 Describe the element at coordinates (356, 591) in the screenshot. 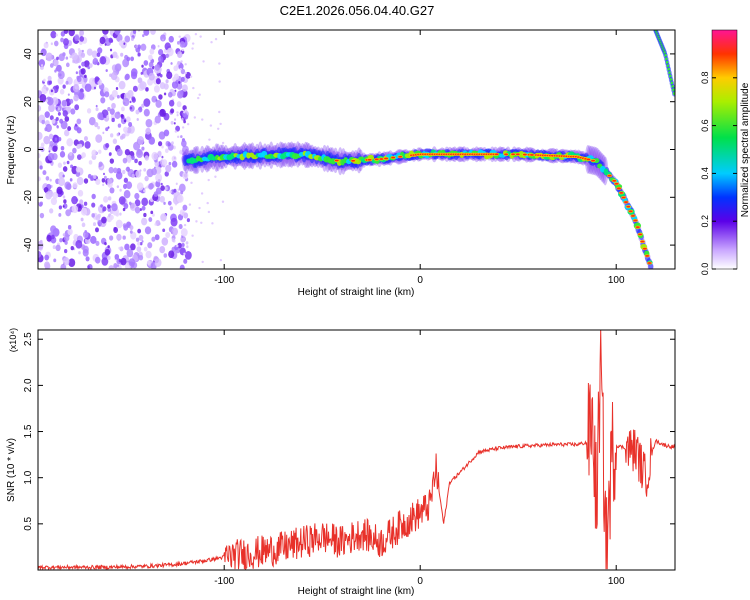

I see `snr-x-label: Height of straight line (km)` at that location.